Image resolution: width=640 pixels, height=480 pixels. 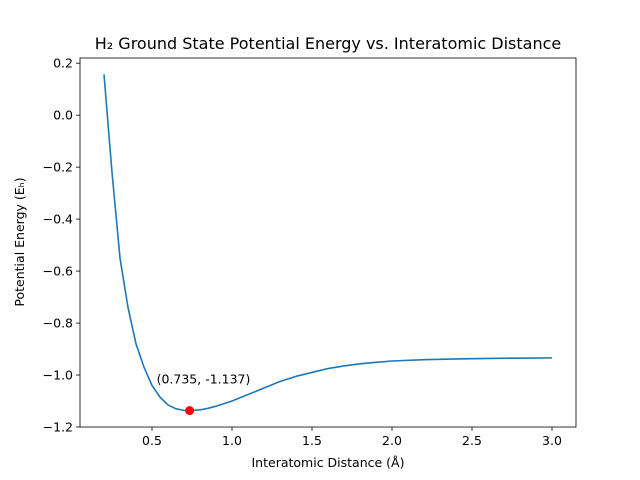 What do you see at coordinates (61, 245) in the screenshot?
I see `y-ticks: −1.2 −1.0 −0.8 −0.6 −0.4 −0.2 0.0 0.2` at bounding box center [61, 245].